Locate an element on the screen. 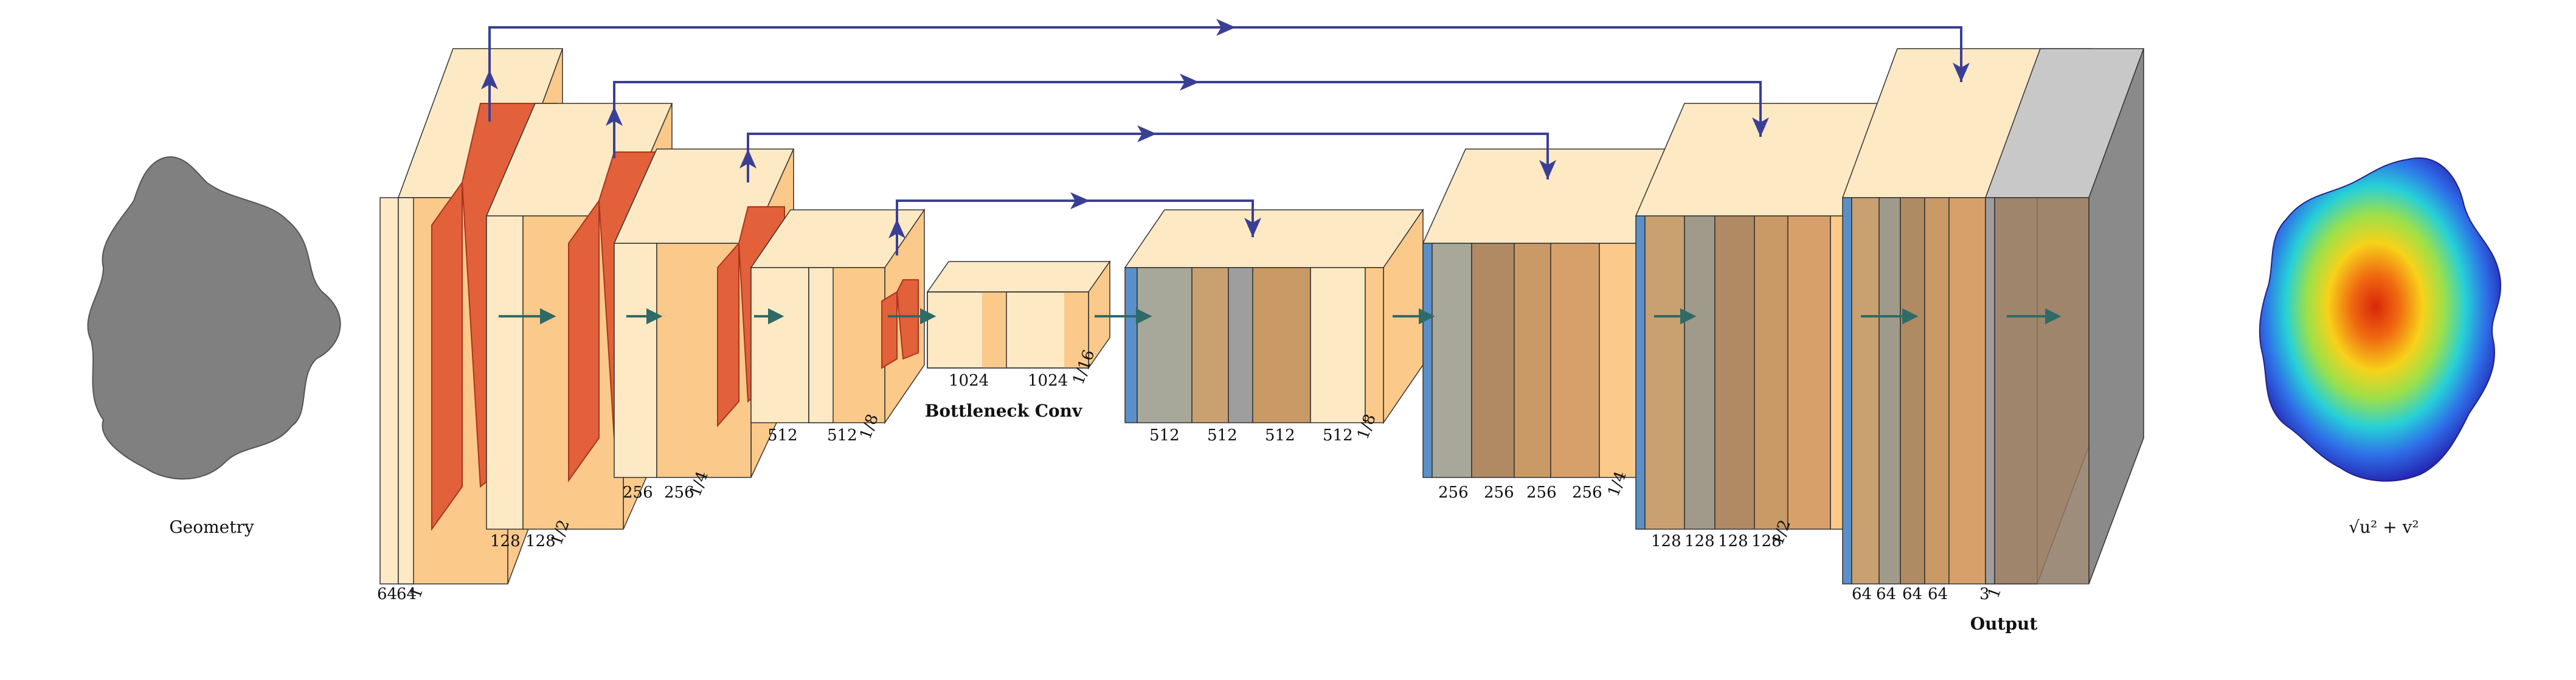 The width and height of the screenshot is (2576, 680). dec4-ch1: 512 is located at coordinates (1164, 435).